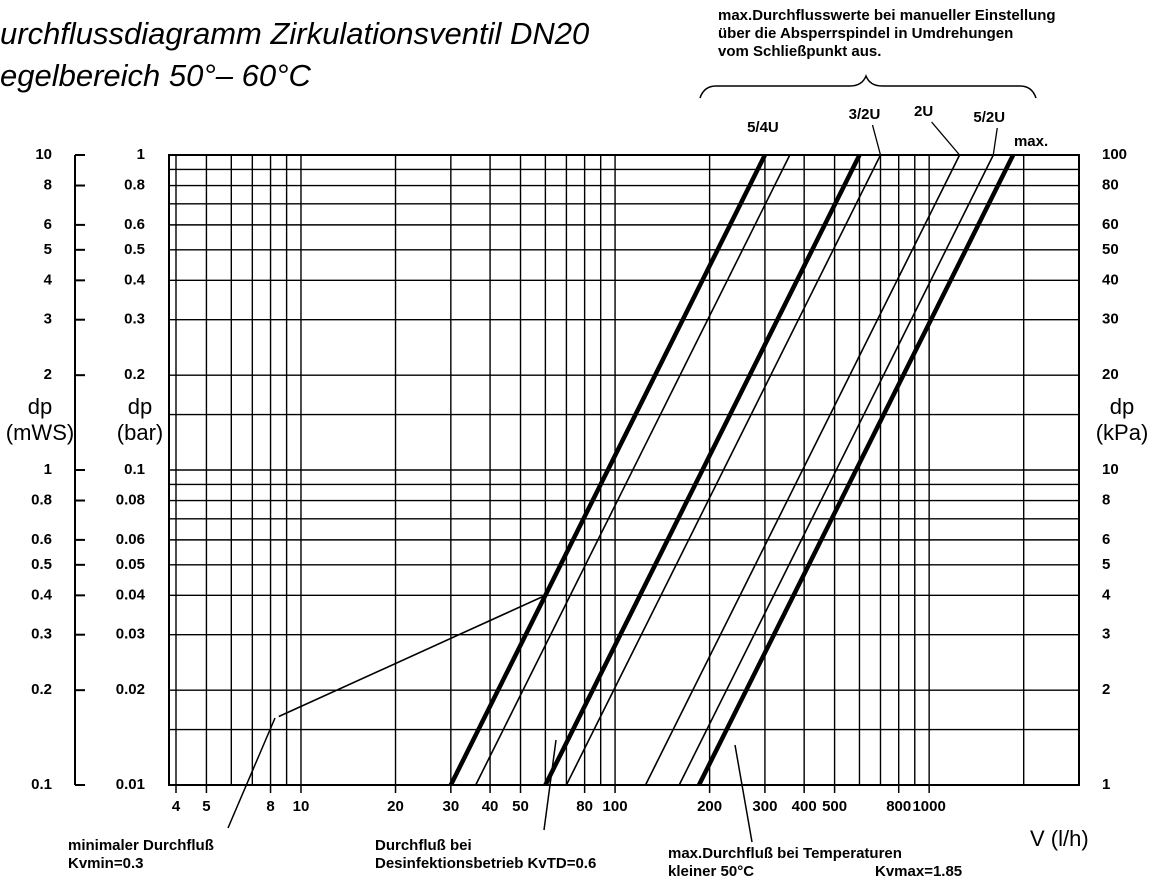 The image size is (1168, 881). I want to click on annotation: Kvmin=0.3, so click(105, 863).